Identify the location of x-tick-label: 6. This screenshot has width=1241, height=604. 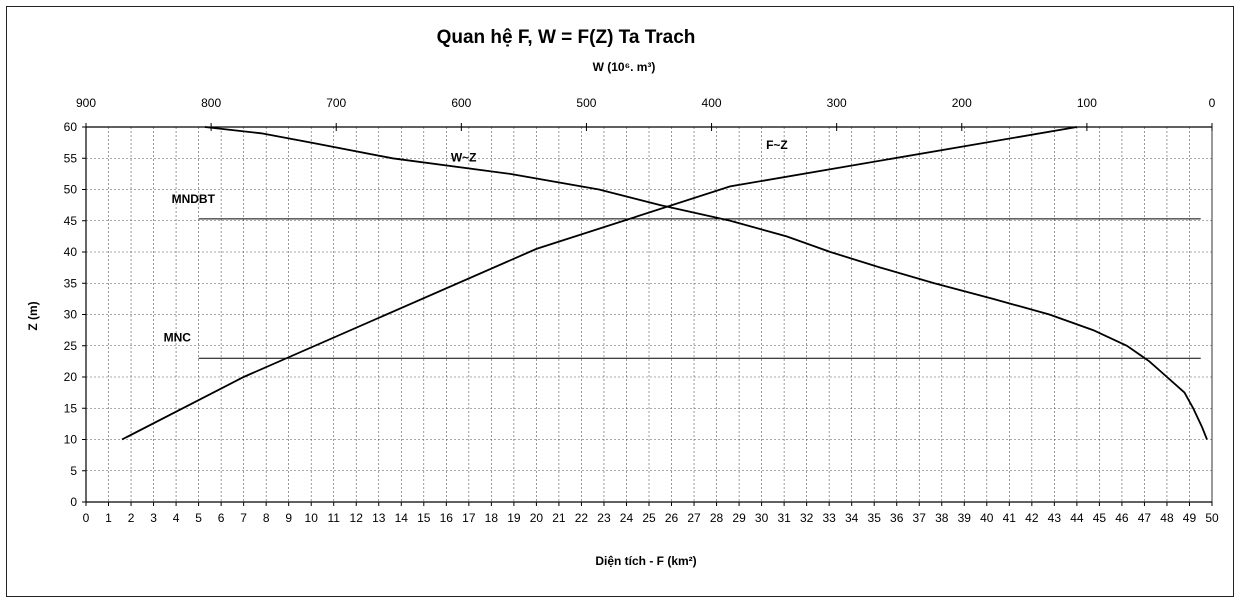
(221, 518).